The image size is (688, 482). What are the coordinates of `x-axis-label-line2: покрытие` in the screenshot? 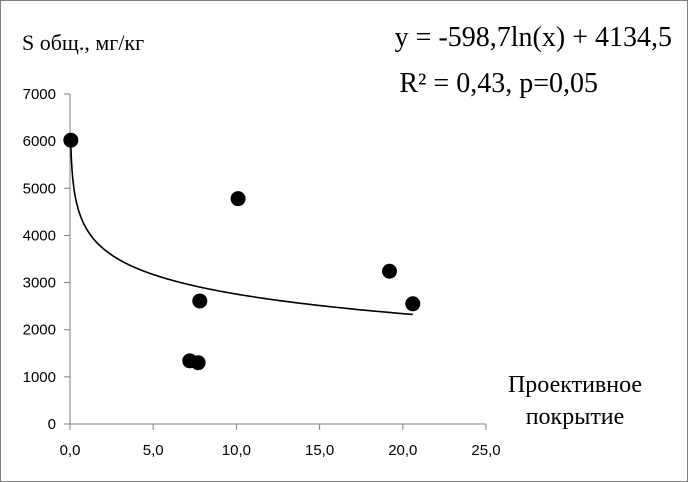 It's located at (575, 417).